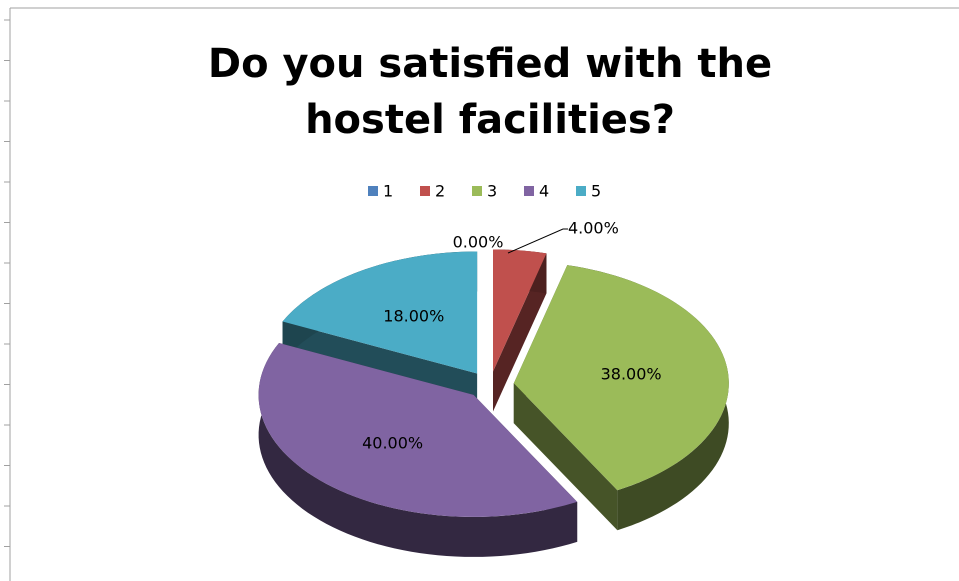 This screenshot has height=581, width=959. Describe the element at coordinates (492, 191) in the screenshot. I see `legend-label: 3` at that location.